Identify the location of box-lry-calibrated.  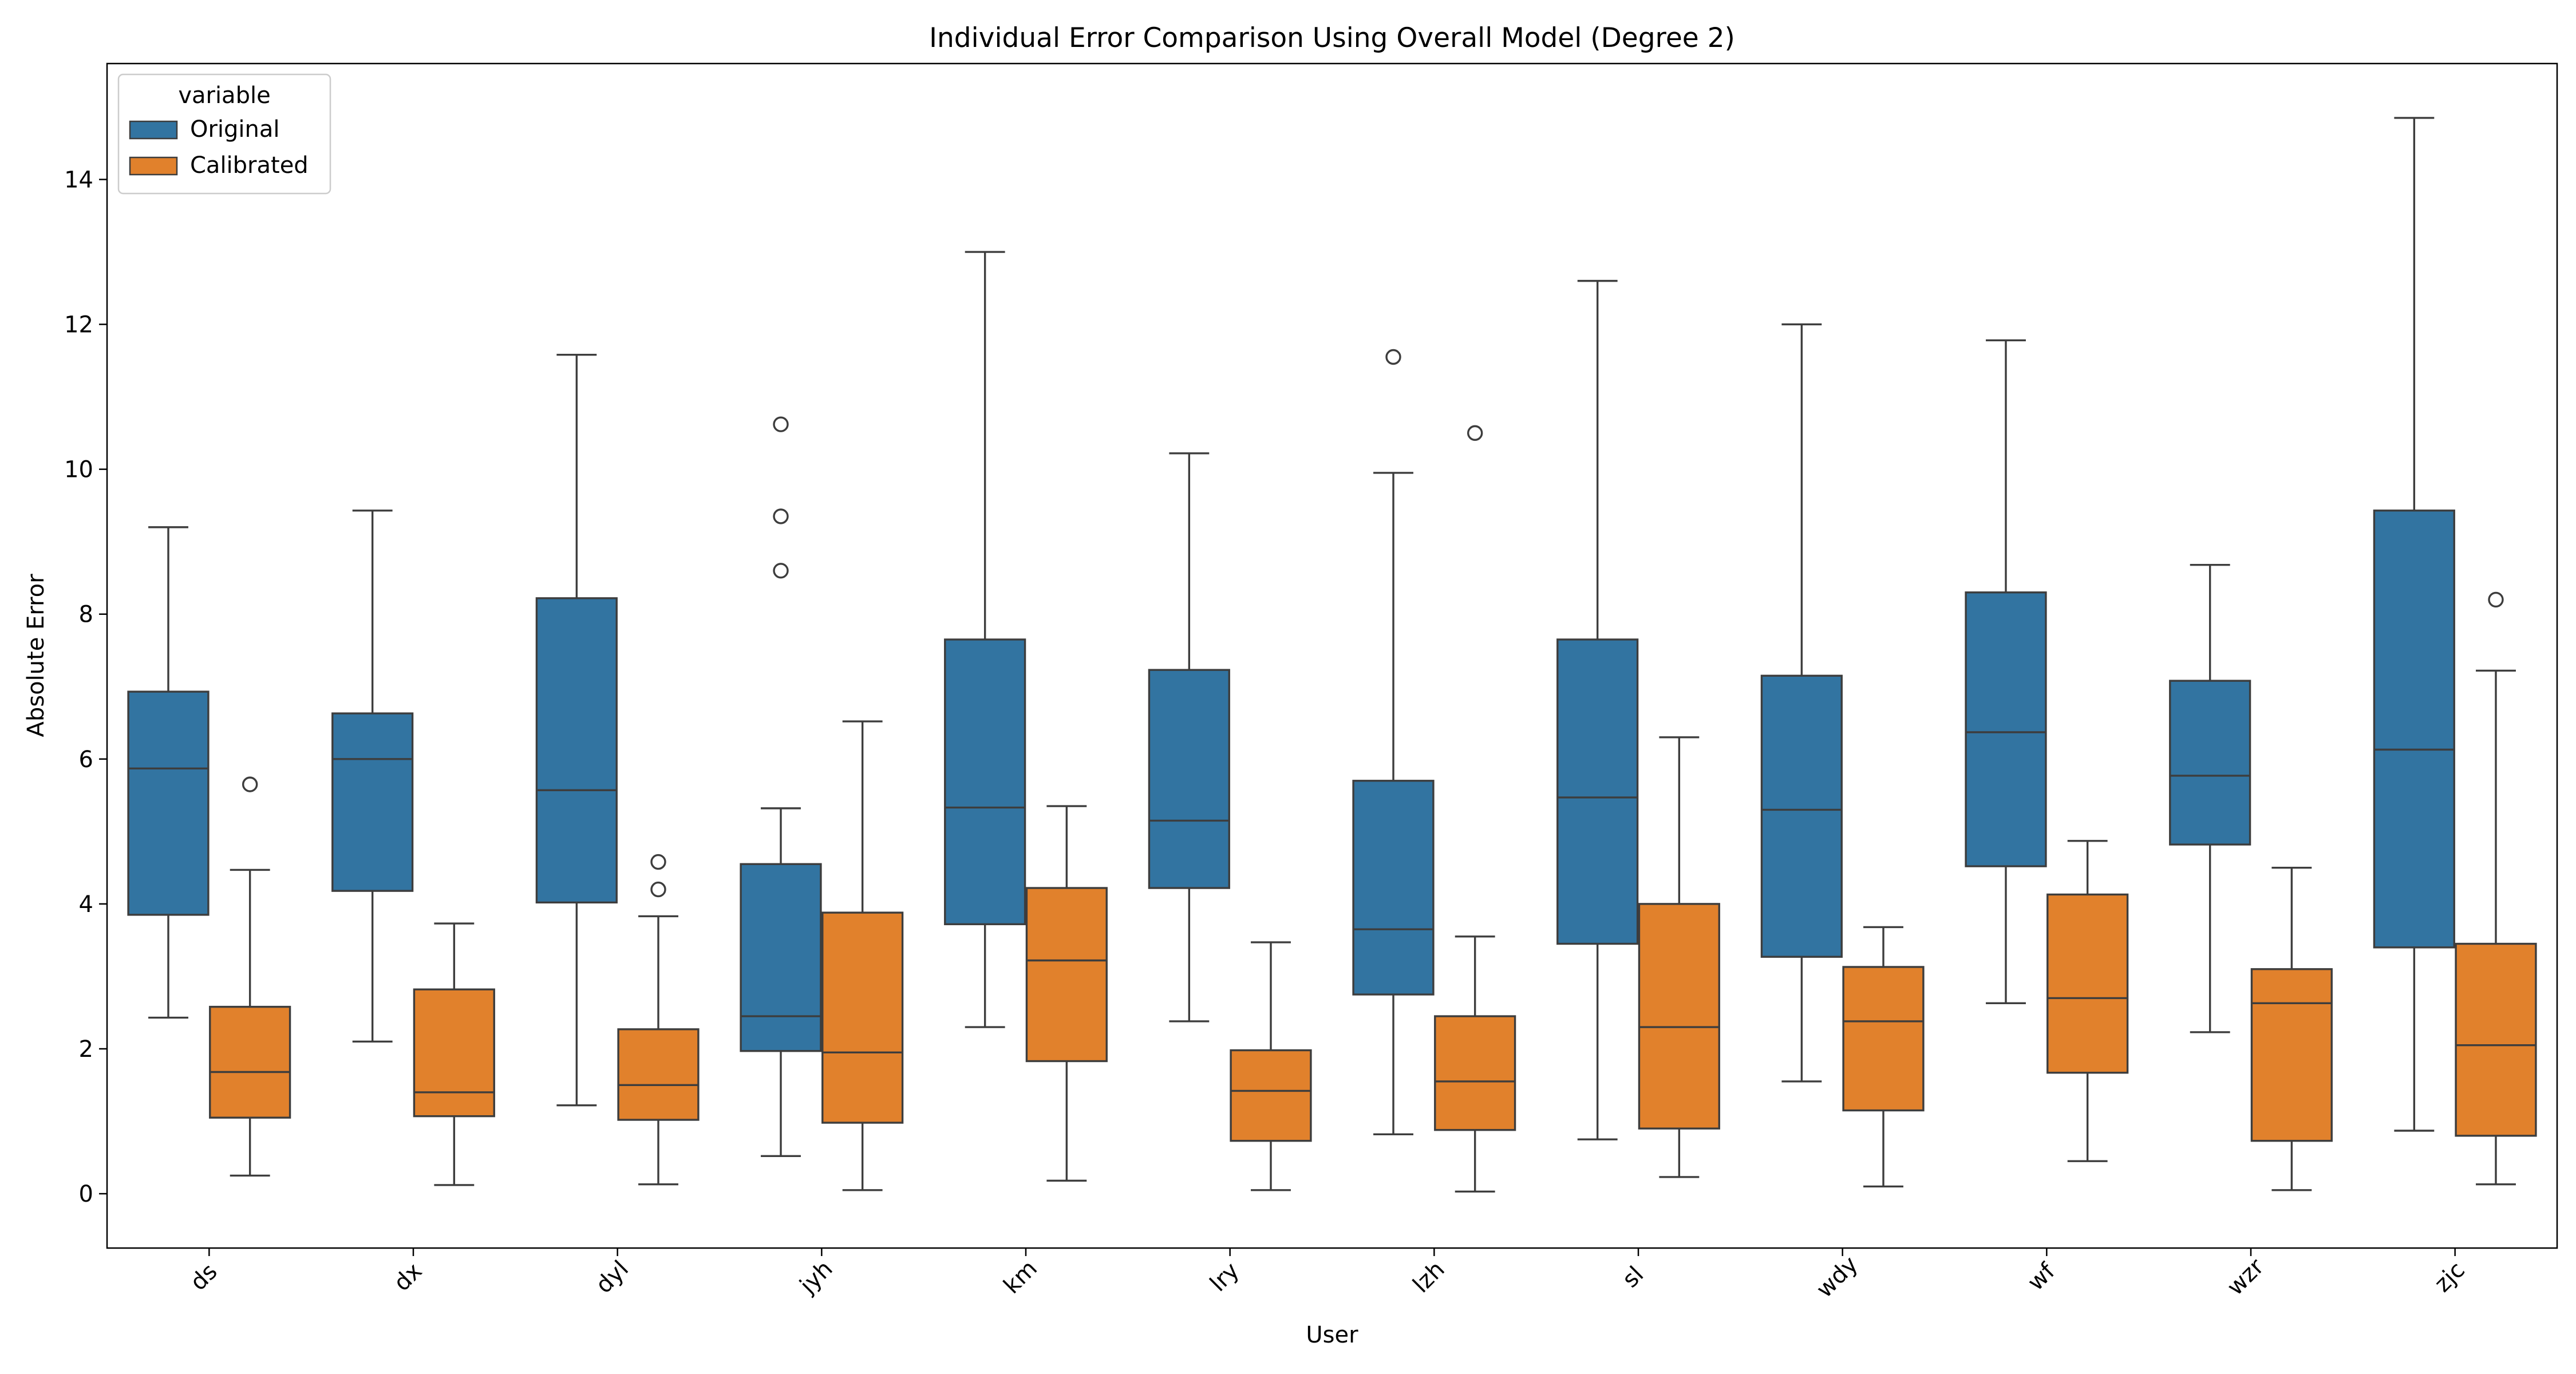
(1271, 1066).